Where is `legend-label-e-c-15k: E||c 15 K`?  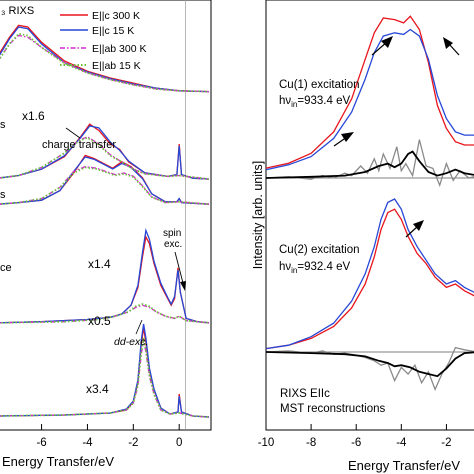
legend-label-e-c-15k: E||c 15 K is located at coordinates (113, 31).